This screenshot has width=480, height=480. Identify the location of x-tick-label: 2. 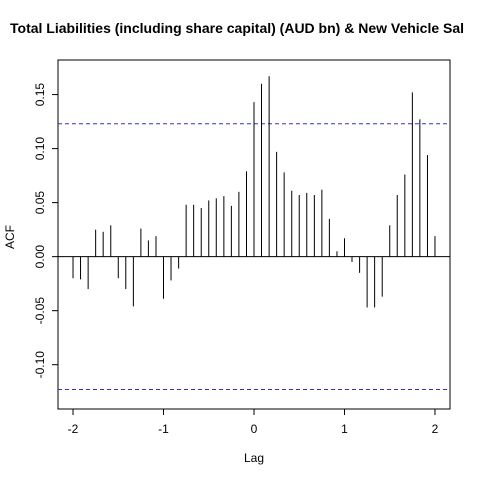
(435, 429).